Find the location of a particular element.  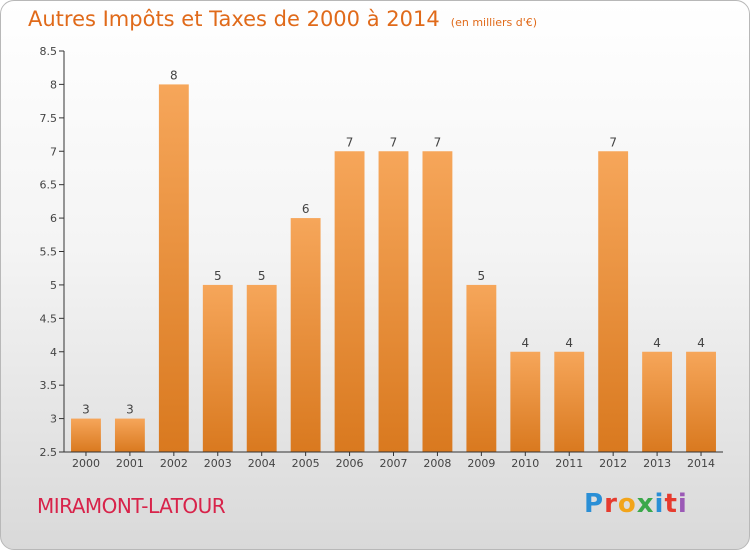

chart-unit: (en milliers d'€) is located at coordinates (494, 22).